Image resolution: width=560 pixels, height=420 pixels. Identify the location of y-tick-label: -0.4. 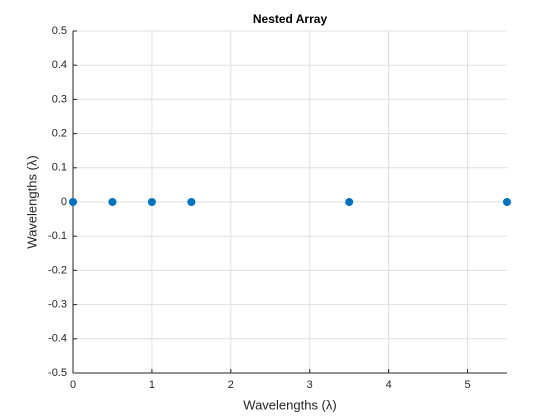
(57, 339).